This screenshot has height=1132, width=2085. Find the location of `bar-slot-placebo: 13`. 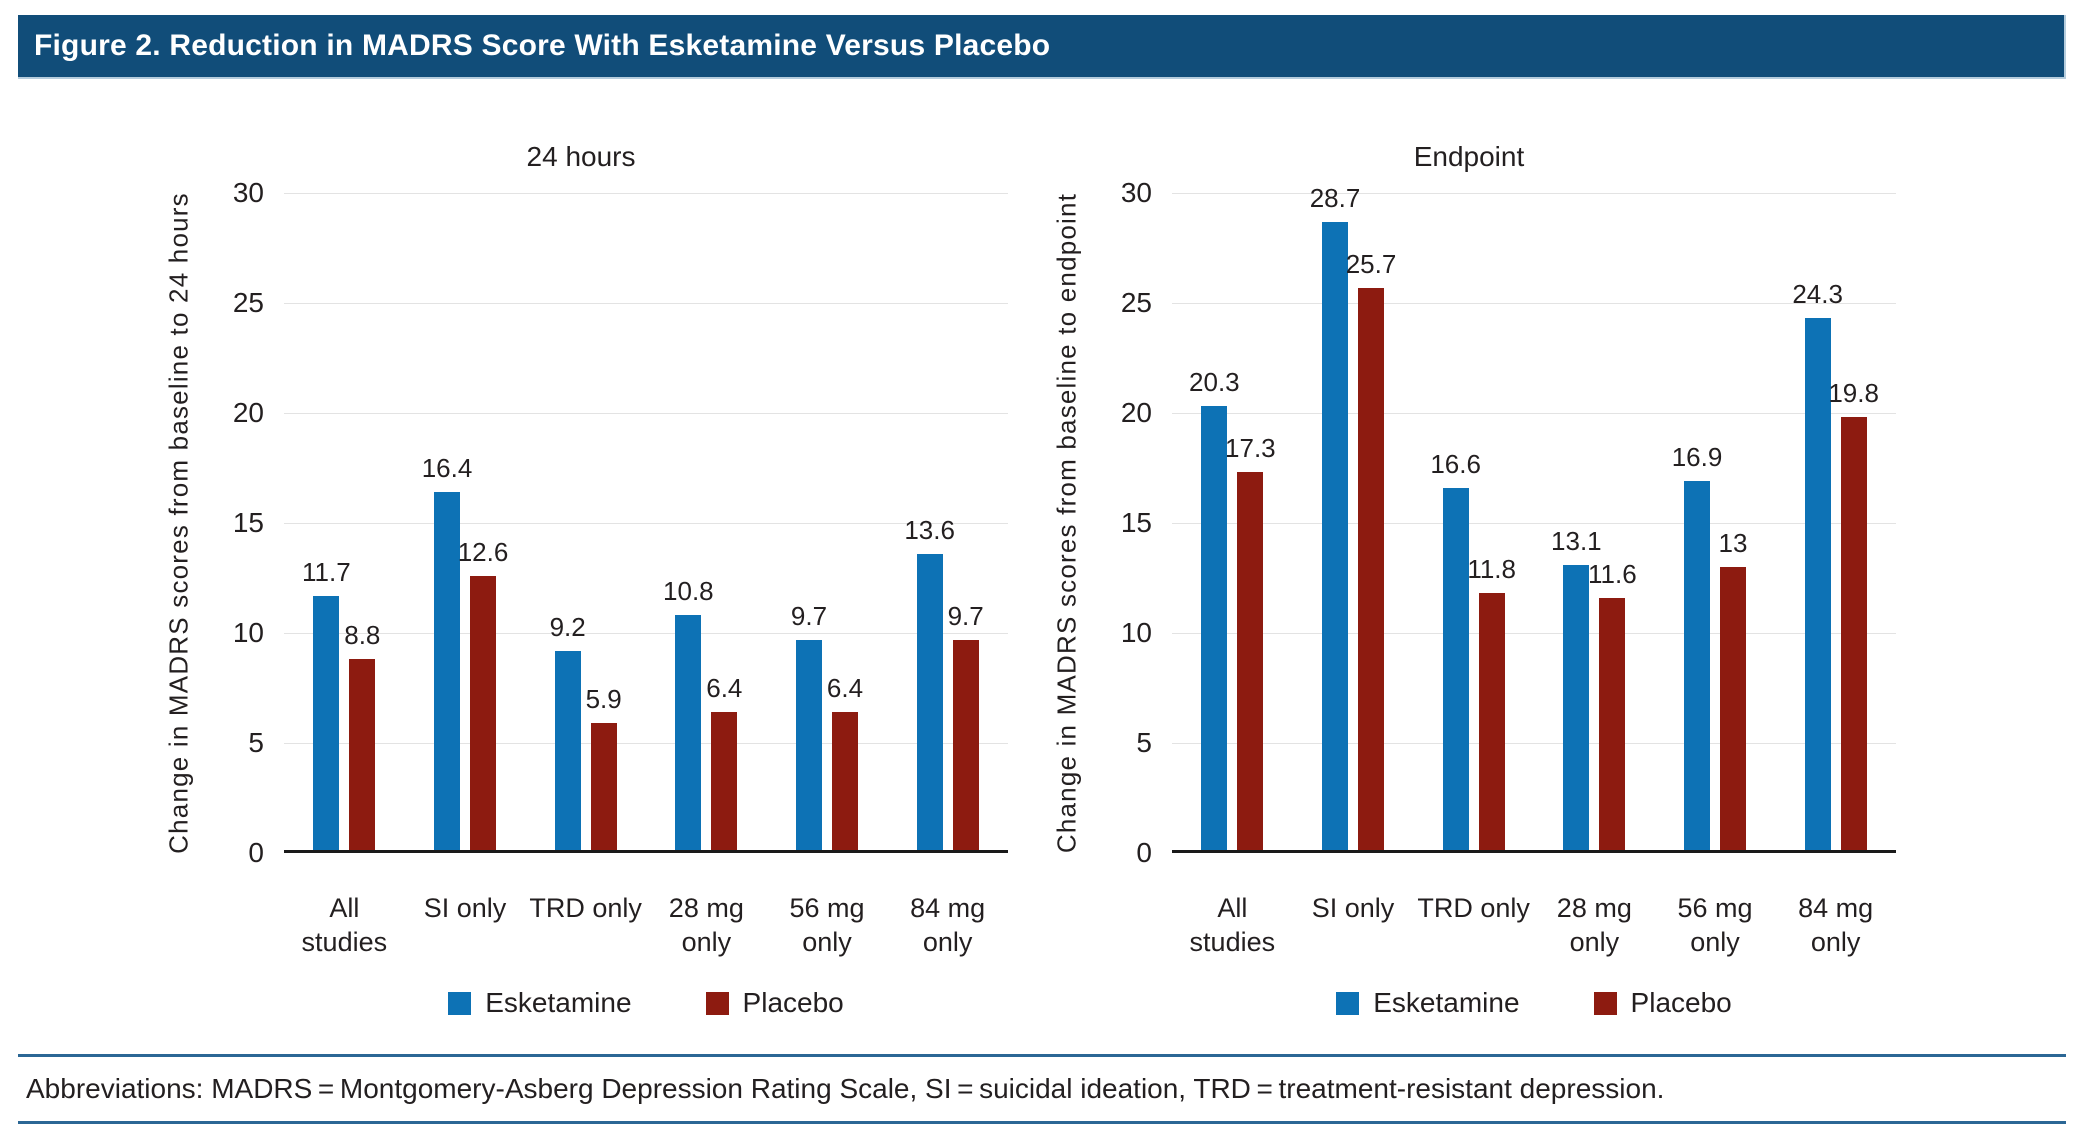

bar-slot-placebo: 13 is located at coordinates (1733, 690).